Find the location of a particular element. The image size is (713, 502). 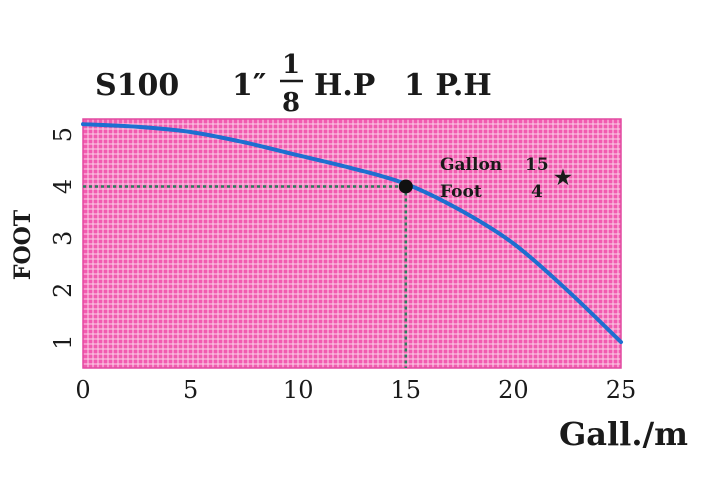

title-fraction-numerator: 1 is located at coordinates (291, 65).